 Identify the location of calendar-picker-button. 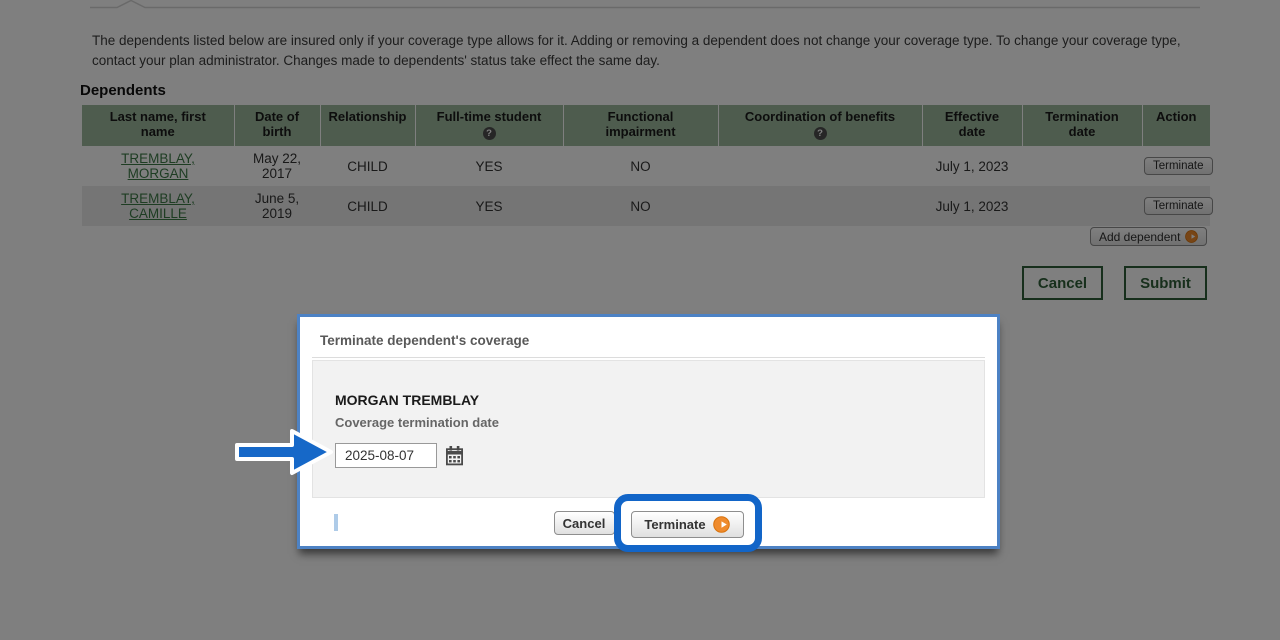
(454, 455).